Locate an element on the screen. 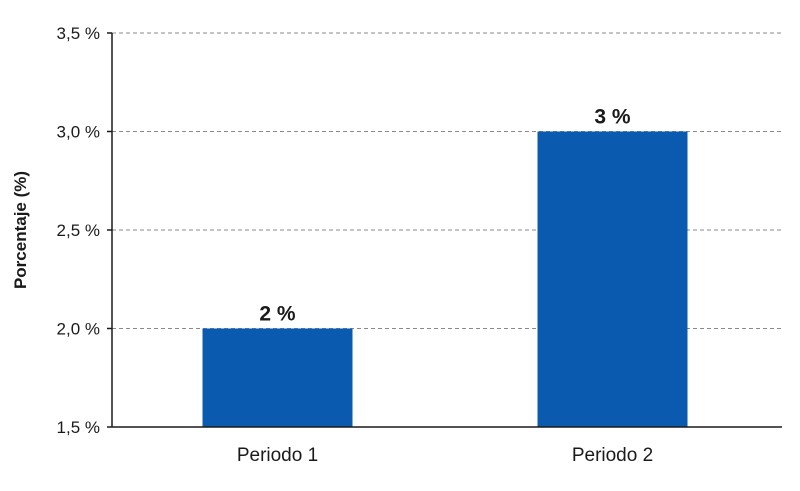 The image size is (800, 491). y-tick-label: 1,5 % is located at coordinates (78, 427).